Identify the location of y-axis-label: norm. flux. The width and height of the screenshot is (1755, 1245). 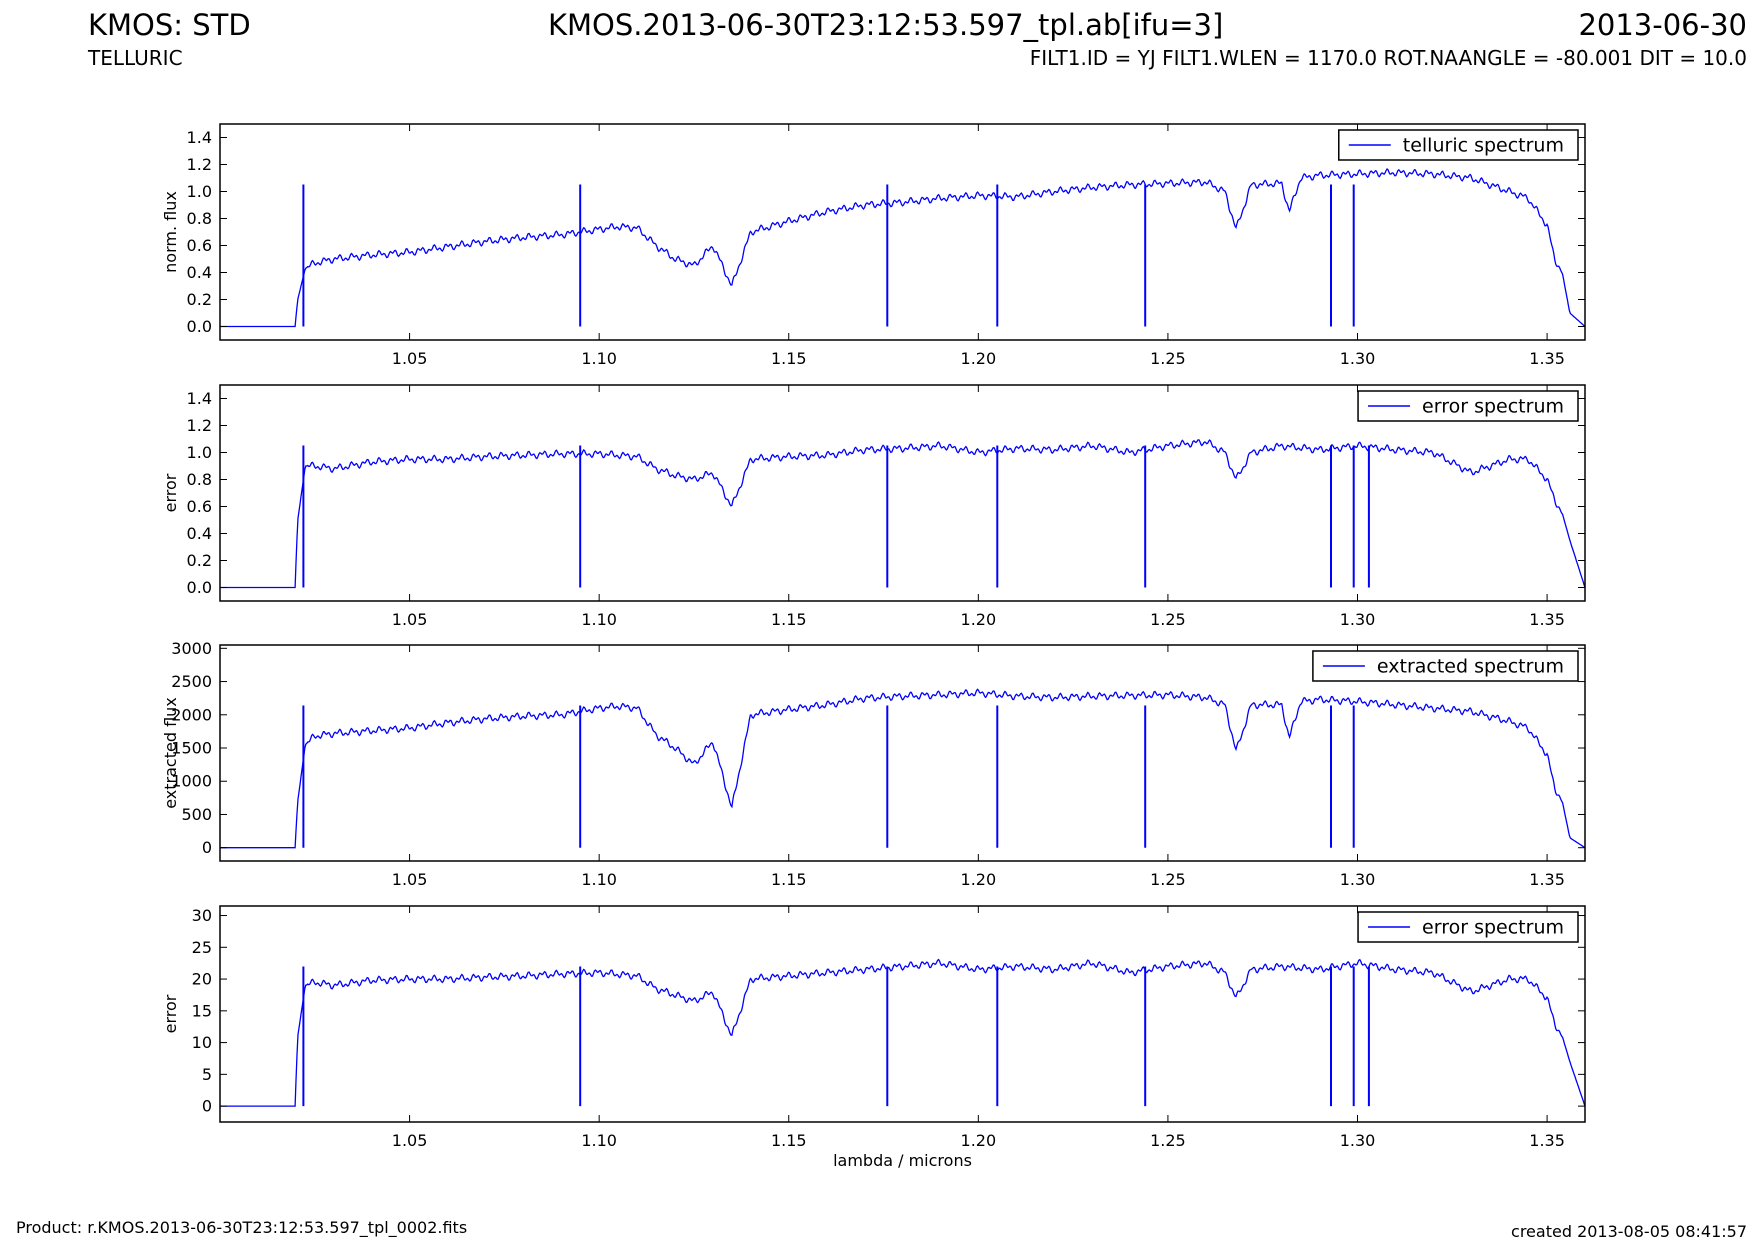
(170, 232).